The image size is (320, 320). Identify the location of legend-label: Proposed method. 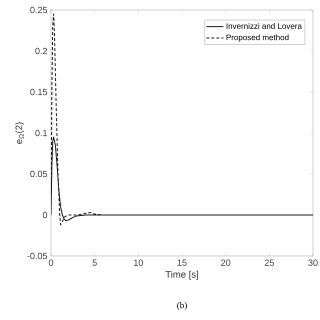
(257, 38).